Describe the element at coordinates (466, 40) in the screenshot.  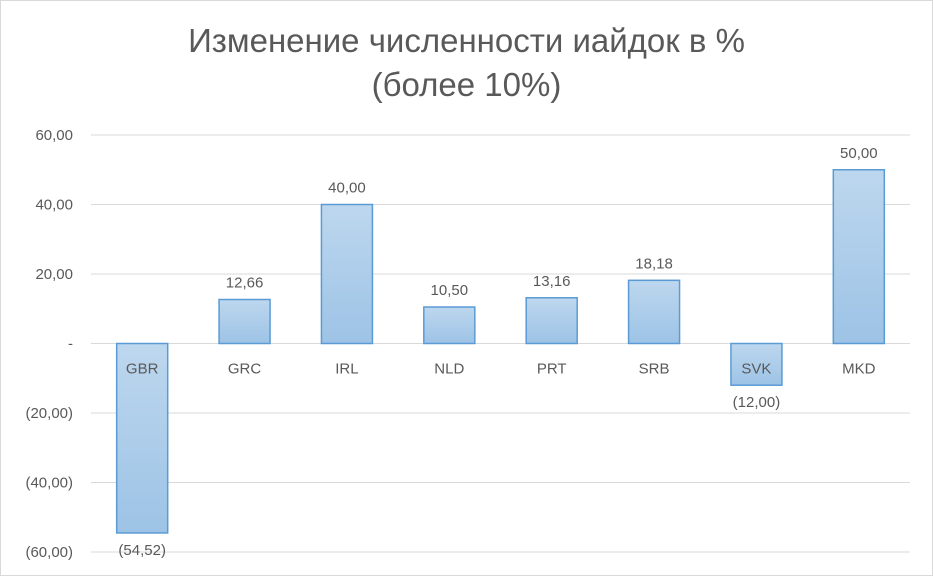
I see `chart-title-line-1: Изменение численности иайдок в %` at that location.